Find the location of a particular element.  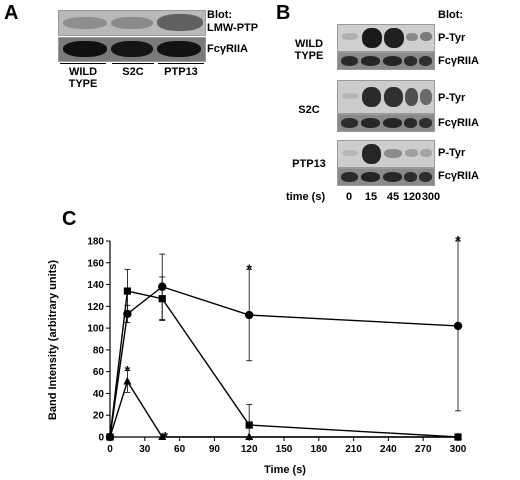

panel-b-row2-label-wt: FcγRIIA is located at coordinates (458, 61).